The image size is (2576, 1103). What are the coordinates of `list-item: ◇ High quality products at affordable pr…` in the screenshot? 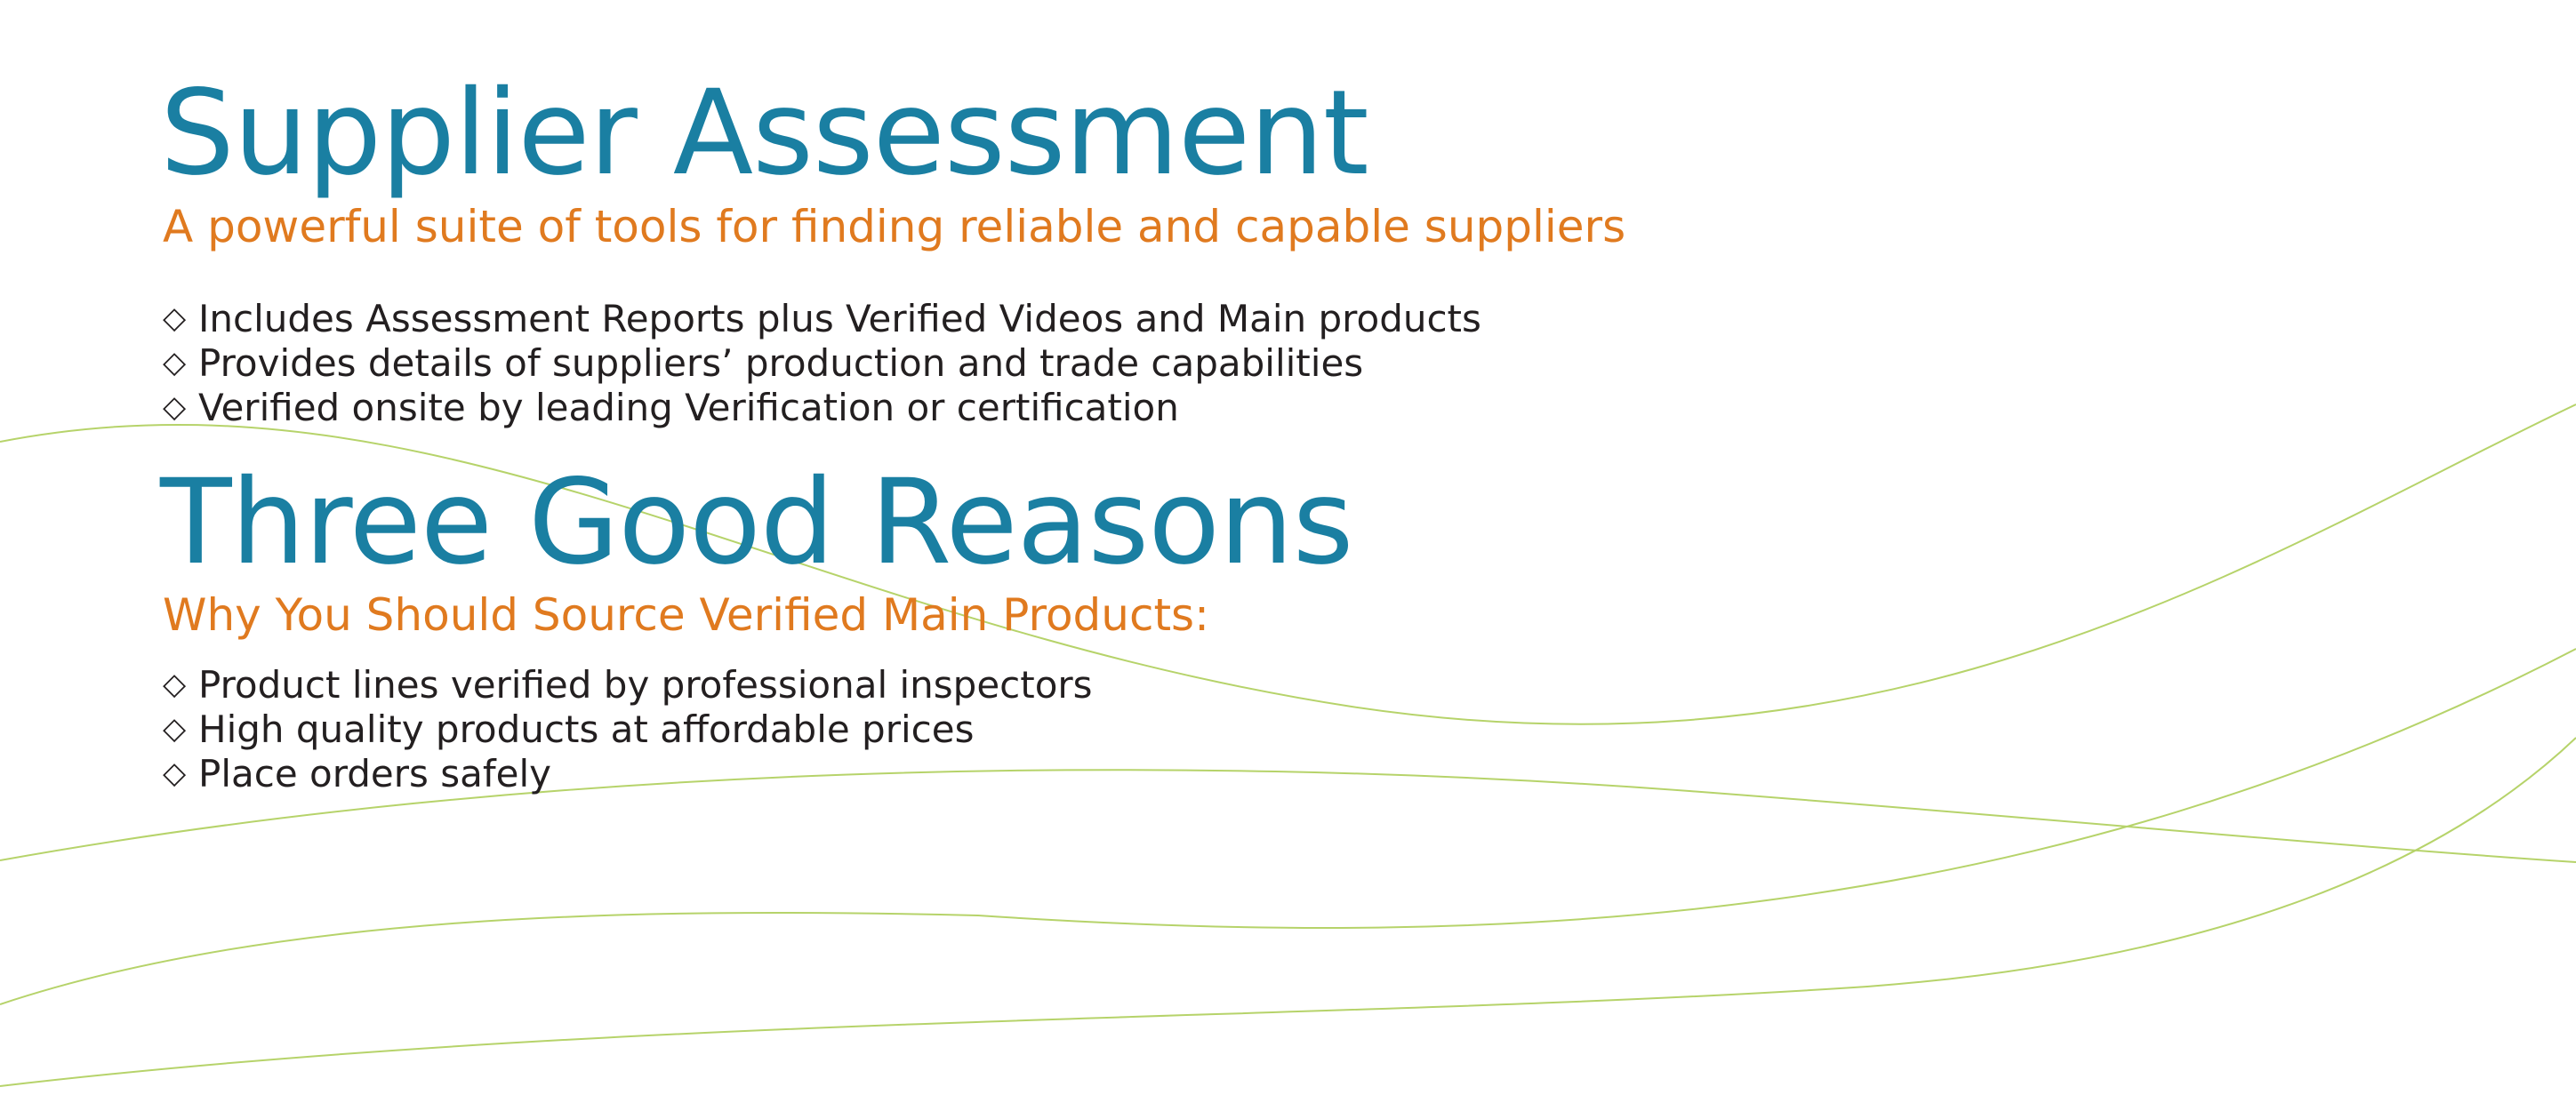 It's located at (628, 729).